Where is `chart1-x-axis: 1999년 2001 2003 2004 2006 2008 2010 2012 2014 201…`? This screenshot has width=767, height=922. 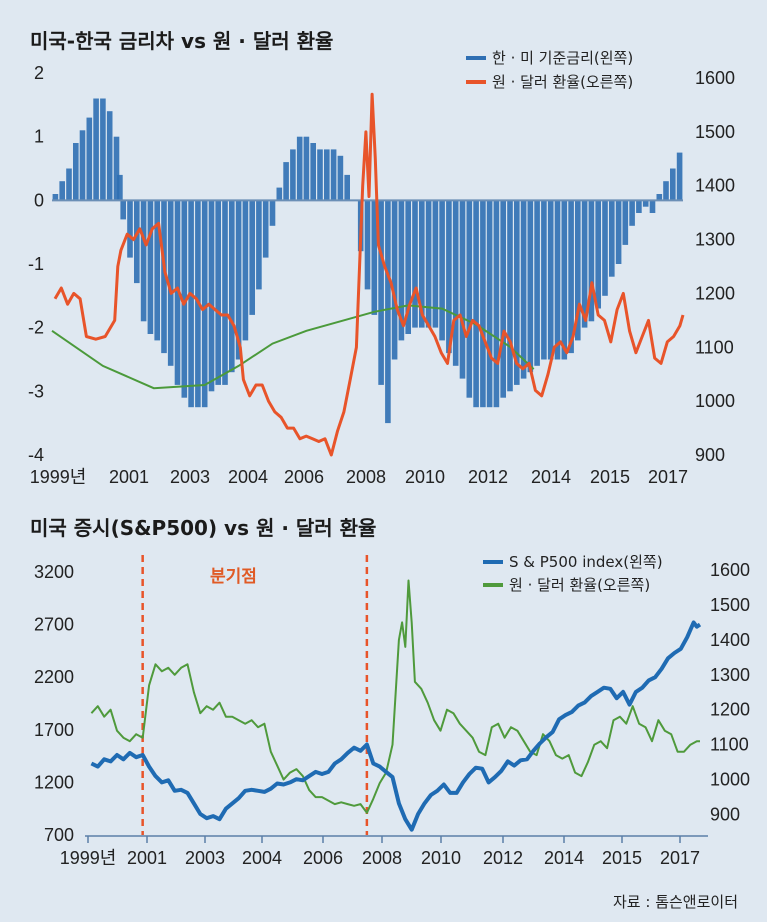 chart1-x-axis: 1999년 2001 2003 2004 2006 2008 2010 2012 2014 201… is located at coordinates (359, 477).